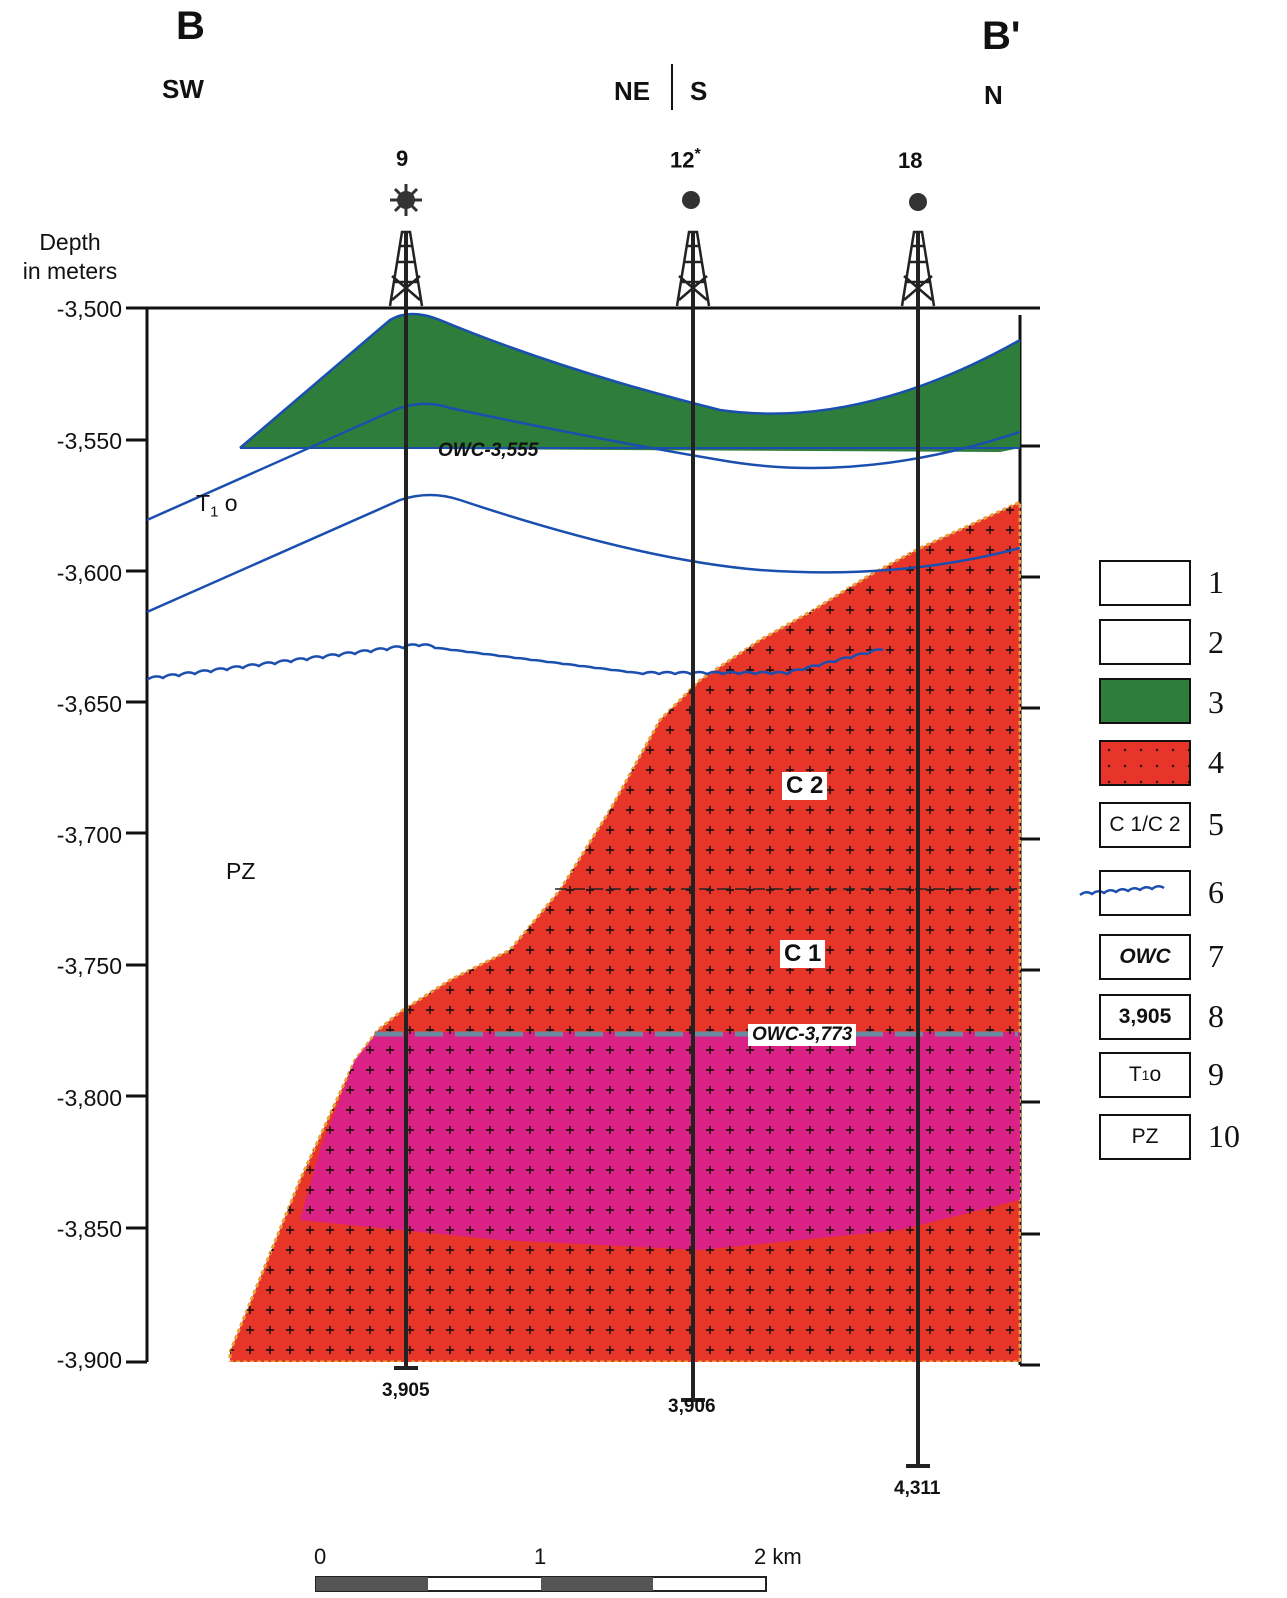  Describe the element at coordinates (89, 309) in the screenshot. I see `tick-label: -3,500` at that location.